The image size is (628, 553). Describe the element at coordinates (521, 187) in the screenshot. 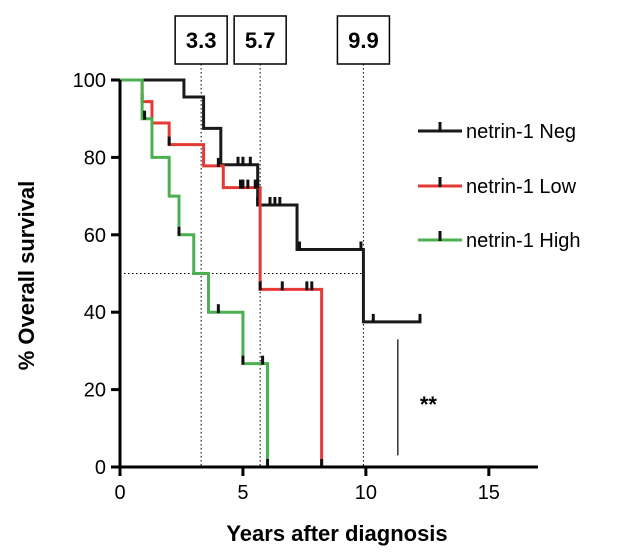

I see `legend-label-1: netrin-1 Low` at that location.